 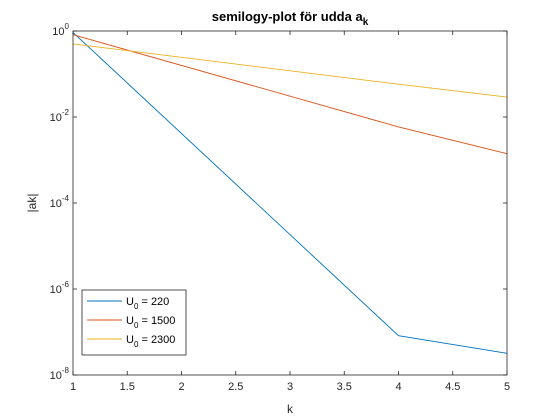 I want to click on legend-label-0: U0 = 220, so click(x=147, y=303).